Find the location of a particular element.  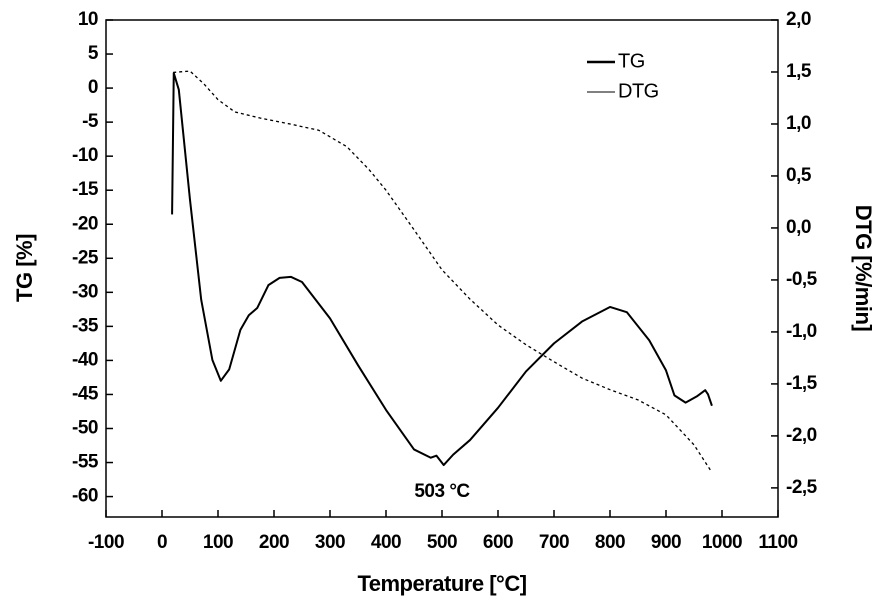

y-tick-label: -15 is located at coordinates (85, 189).